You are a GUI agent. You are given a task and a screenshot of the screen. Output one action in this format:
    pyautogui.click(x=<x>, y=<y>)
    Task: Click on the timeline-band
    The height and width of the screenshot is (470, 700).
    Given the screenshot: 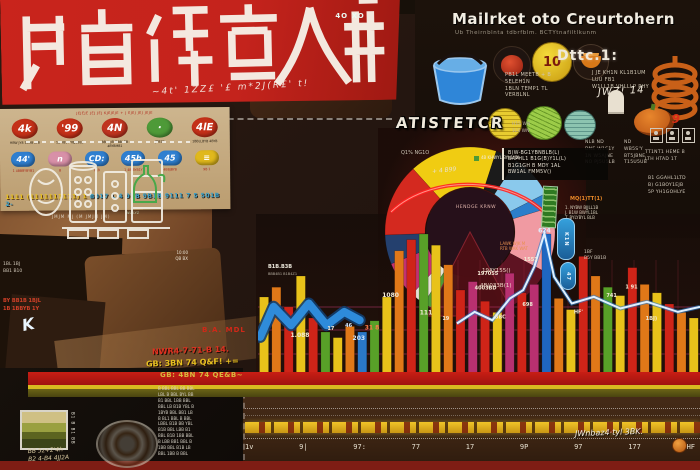 What is the action you would take?
    pyautogui.click(x=472, y=427)
    